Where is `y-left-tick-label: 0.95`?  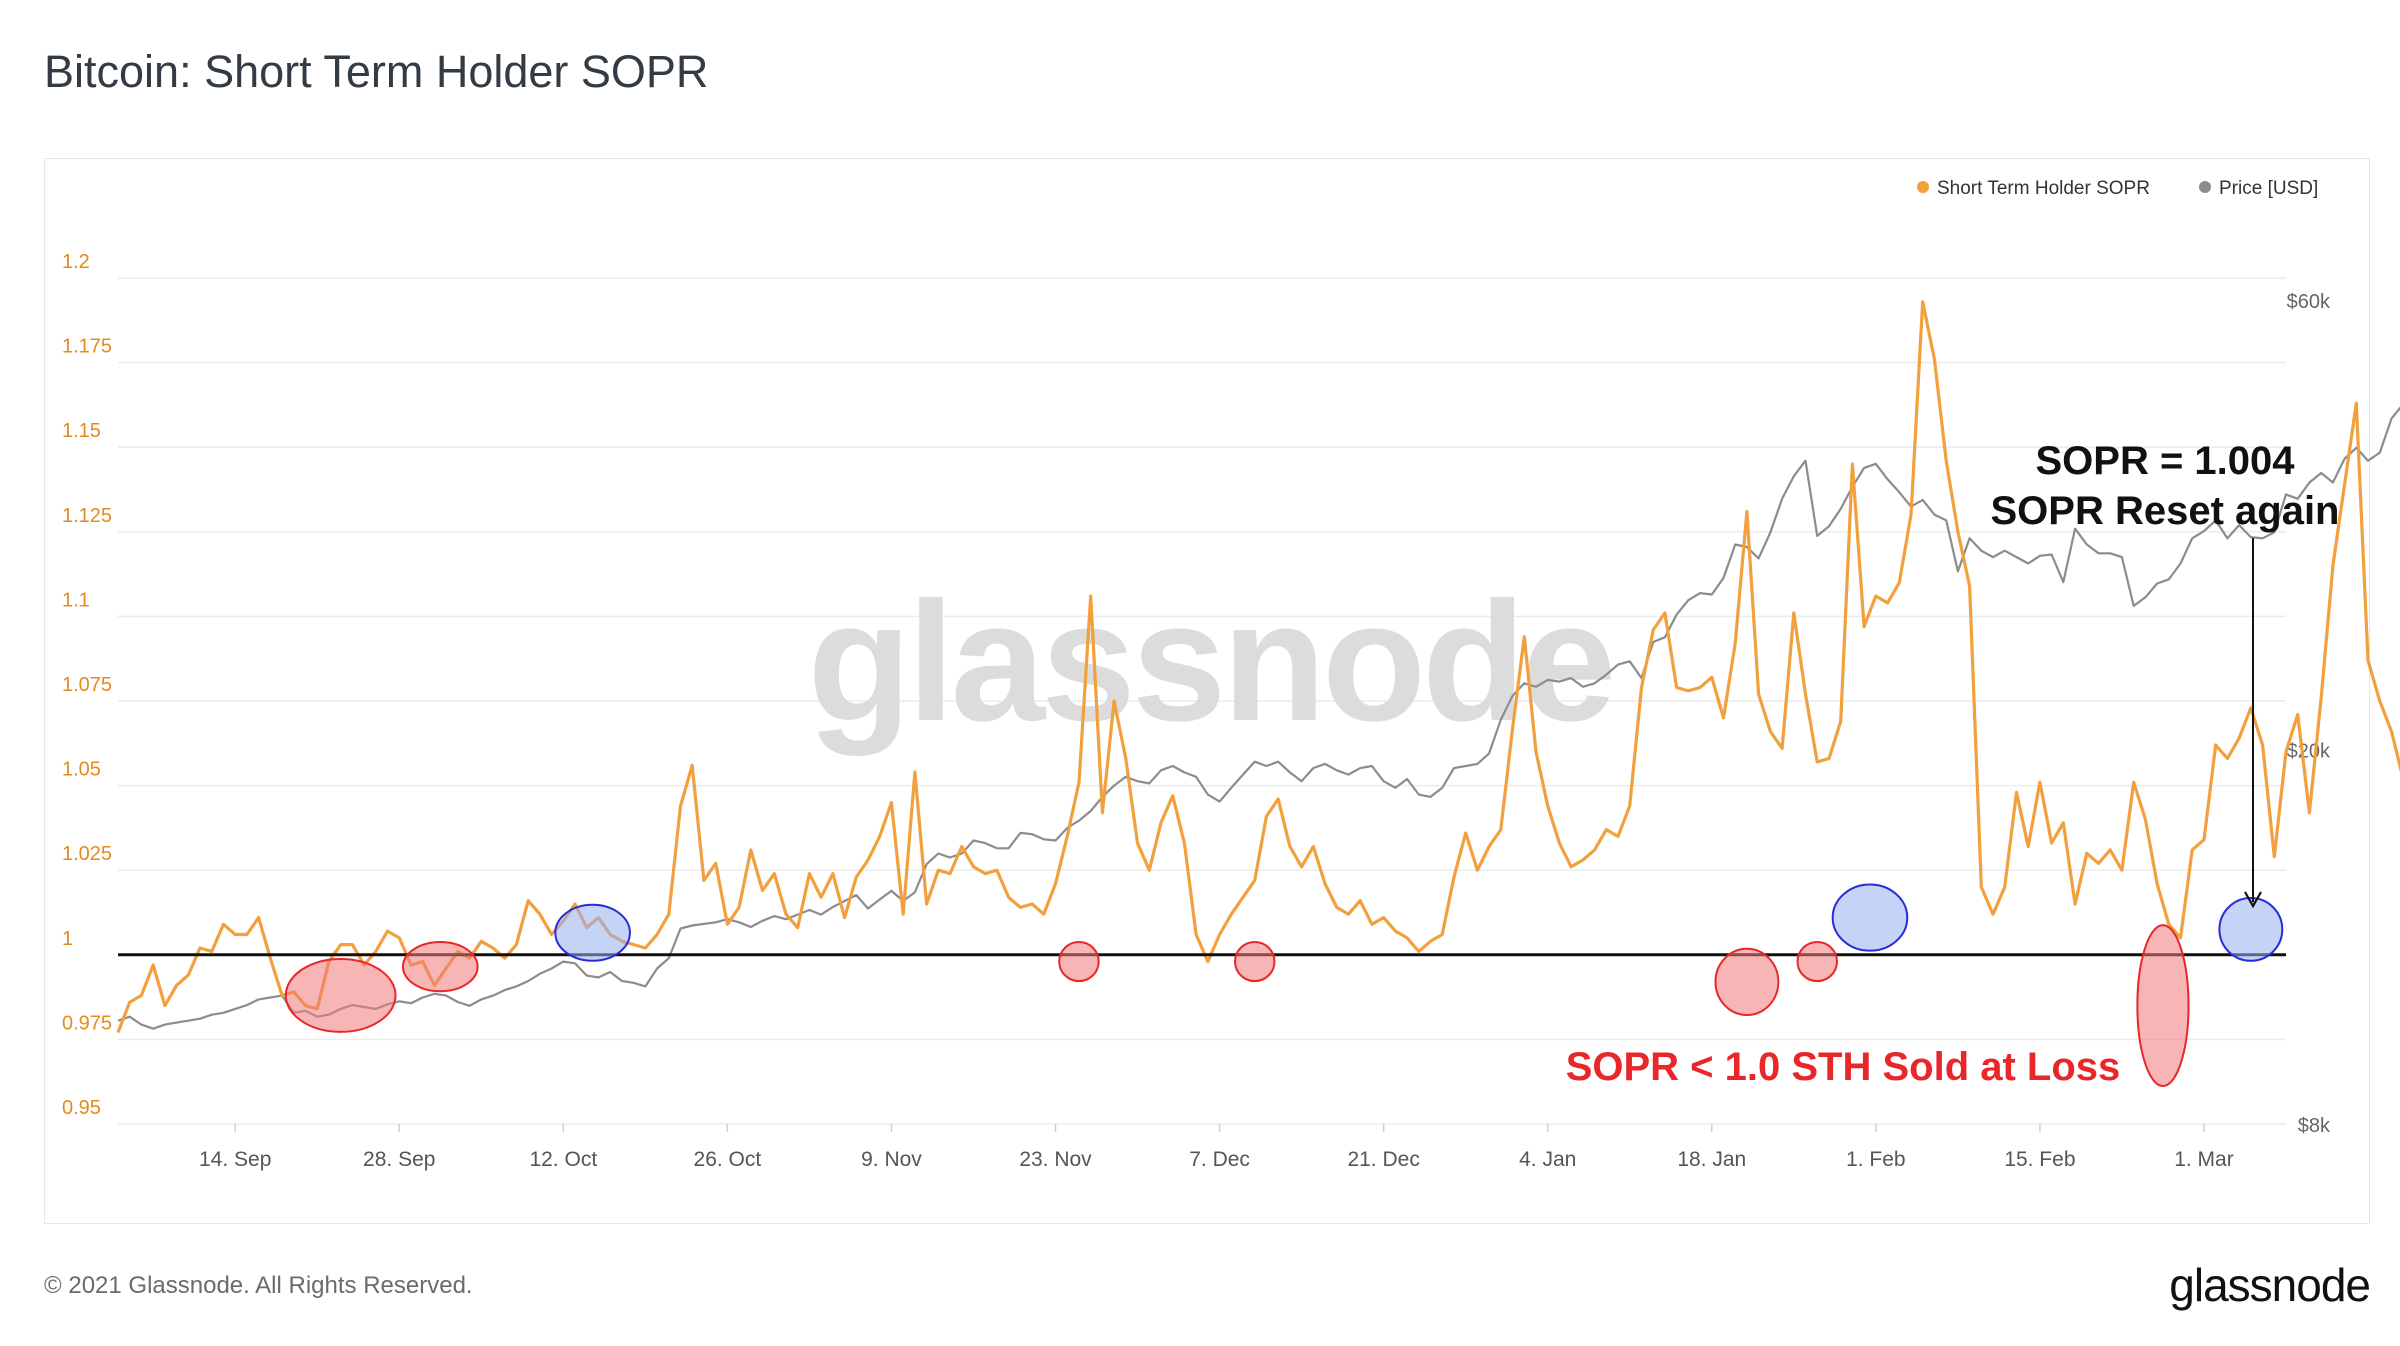 y-left-tick-label: 0.95 is located at coordinates (81, 1108).